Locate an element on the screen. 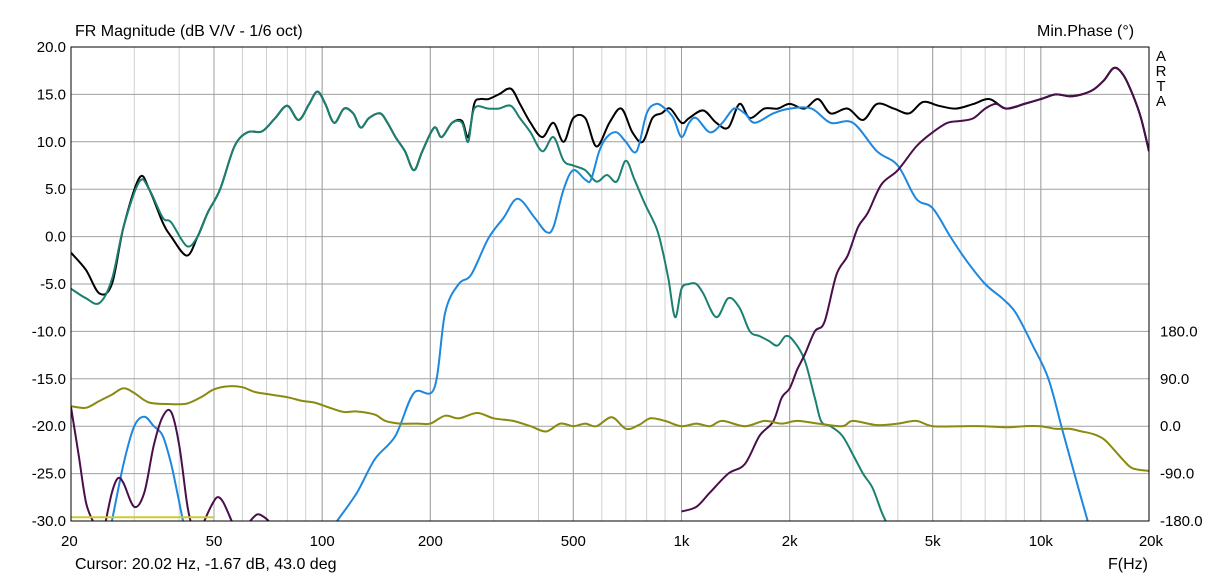  chart-title: FR Magnitude (dB V/V - 1/6 oct) is located at coordinates (189, 31).